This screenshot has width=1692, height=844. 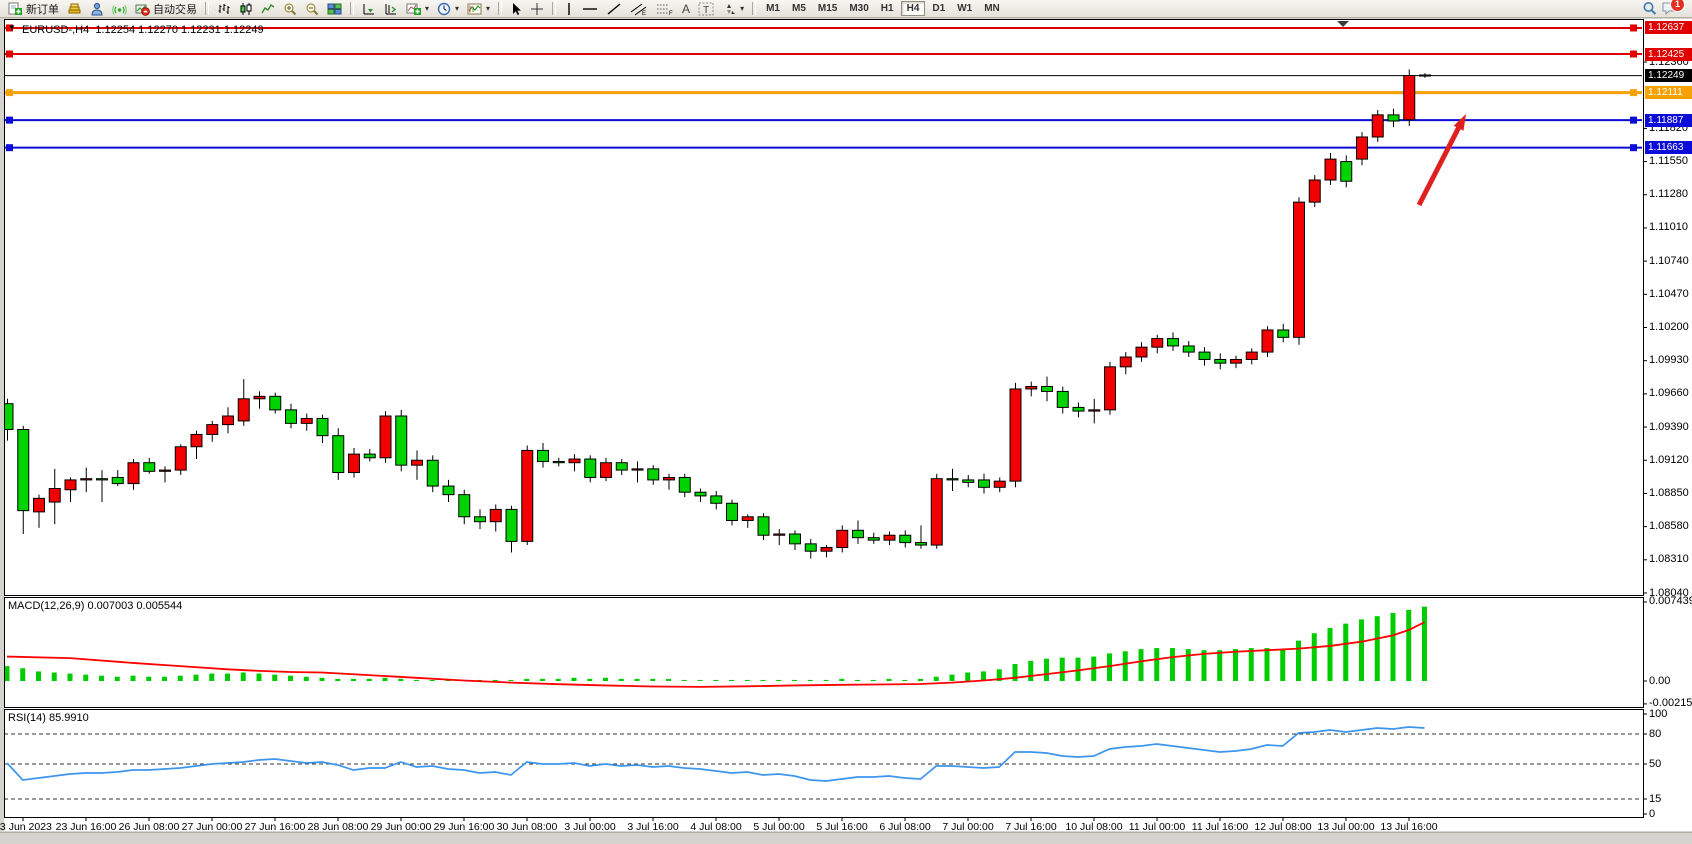 I want to click on signal-icon, so click(x=119, y=9).